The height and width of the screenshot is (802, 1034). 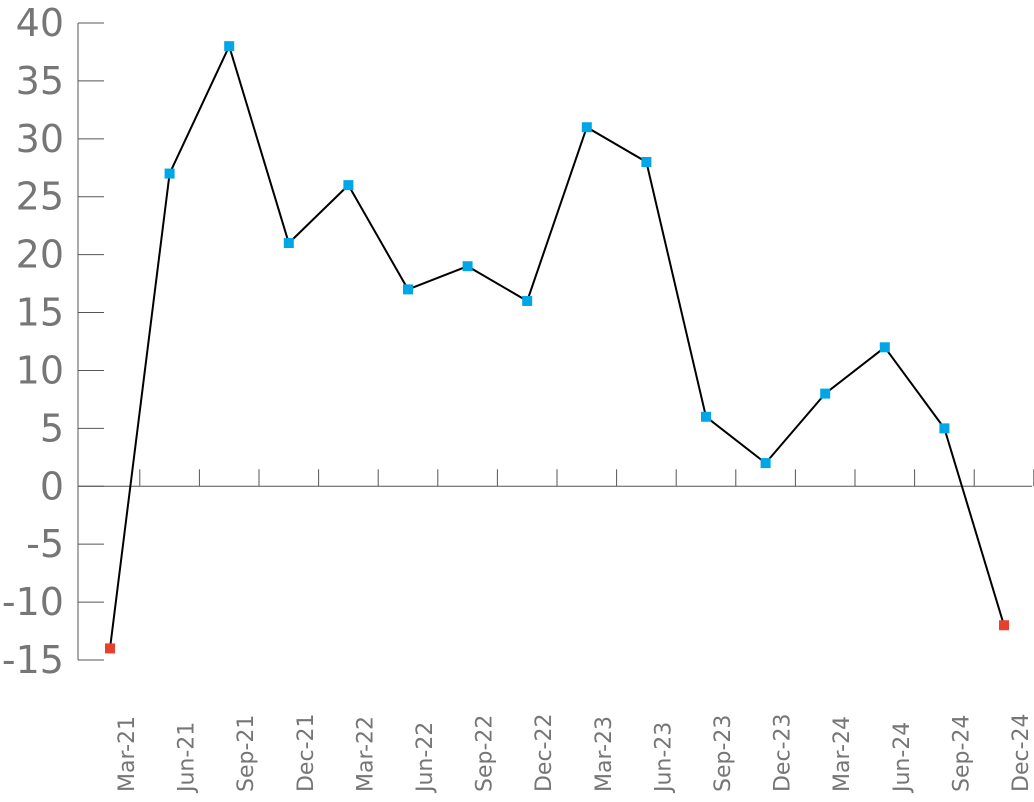 What do you see at coordinates (902, 758) in the screenshot?
I see `x-tick-label: Jun-24` at bounding box center [902, 758].